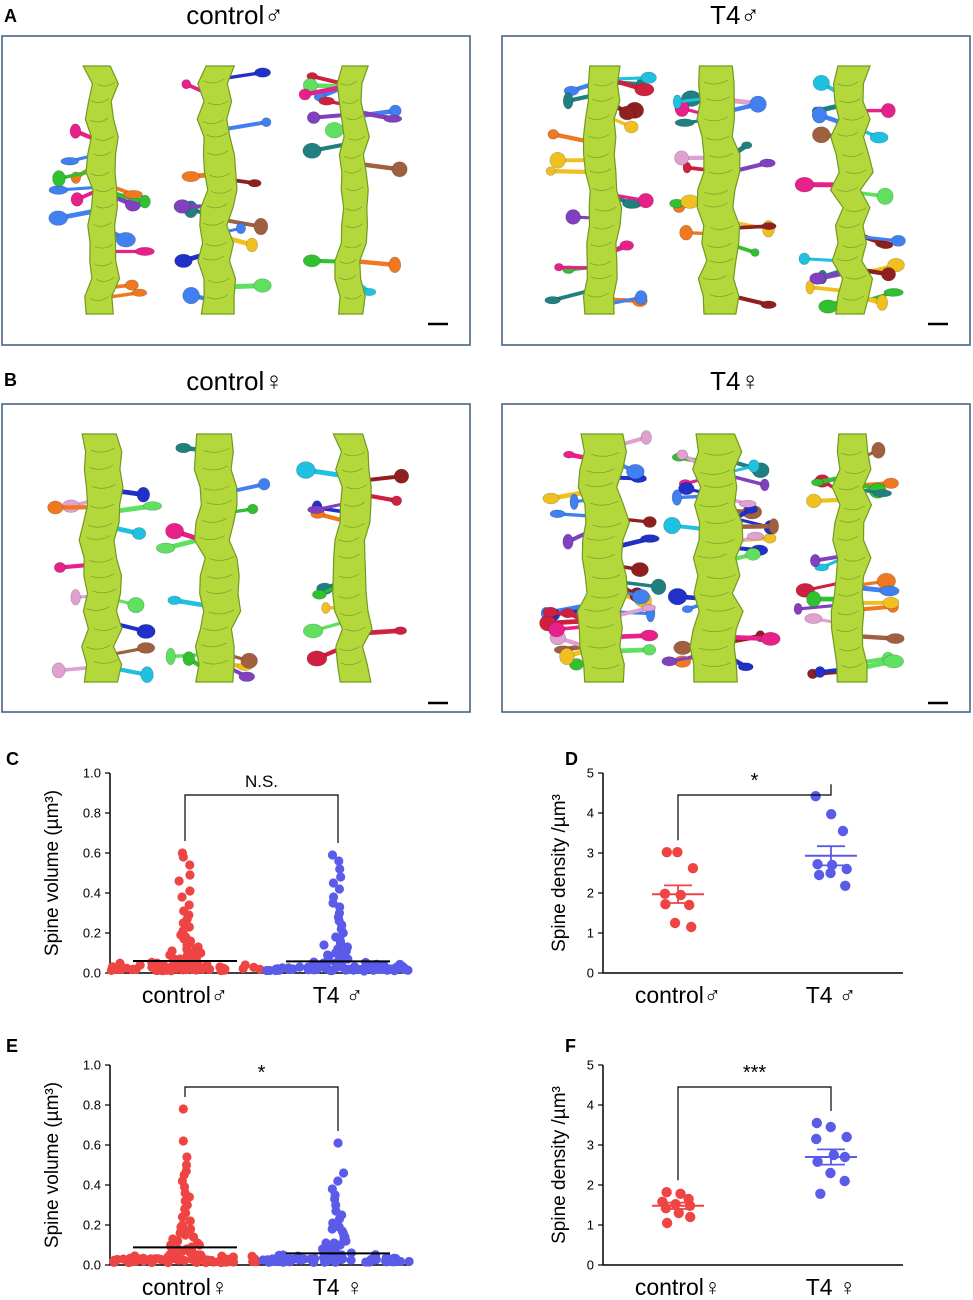 This screenshot has height=1300, width=973. What do you see at coordinates (92, 813) in the screenshot?
I see `y-tick-label: 0.8` at bounding box center [92, 813].